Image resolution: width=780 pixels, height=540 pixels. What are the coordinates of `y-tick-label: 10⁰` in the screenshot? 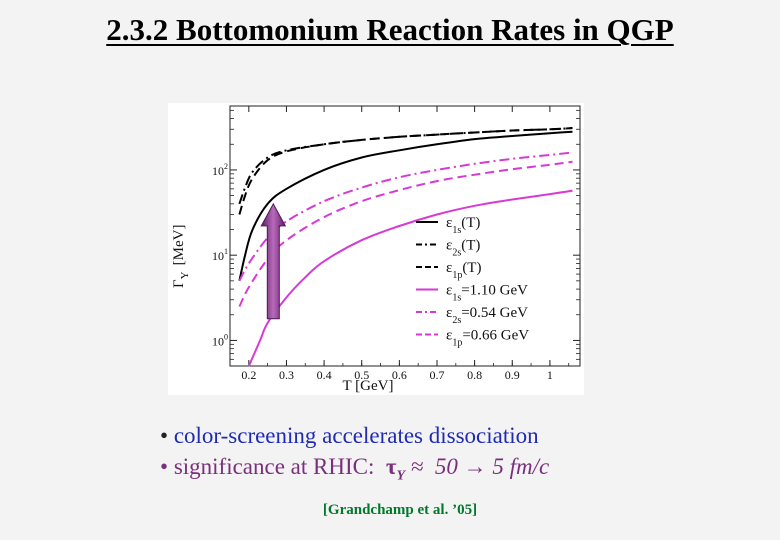 It's located at (220, 340).